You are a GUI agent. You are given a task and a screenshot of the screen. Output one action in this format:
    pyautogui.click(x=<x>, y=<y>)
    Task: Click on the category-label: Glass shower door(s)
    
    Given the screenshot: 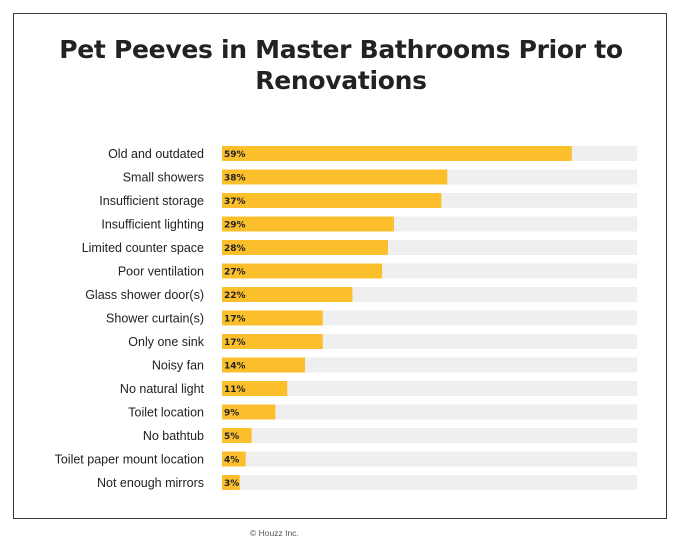 What is the action you would take?
    pyautogui.click(x=144, y=295)
    